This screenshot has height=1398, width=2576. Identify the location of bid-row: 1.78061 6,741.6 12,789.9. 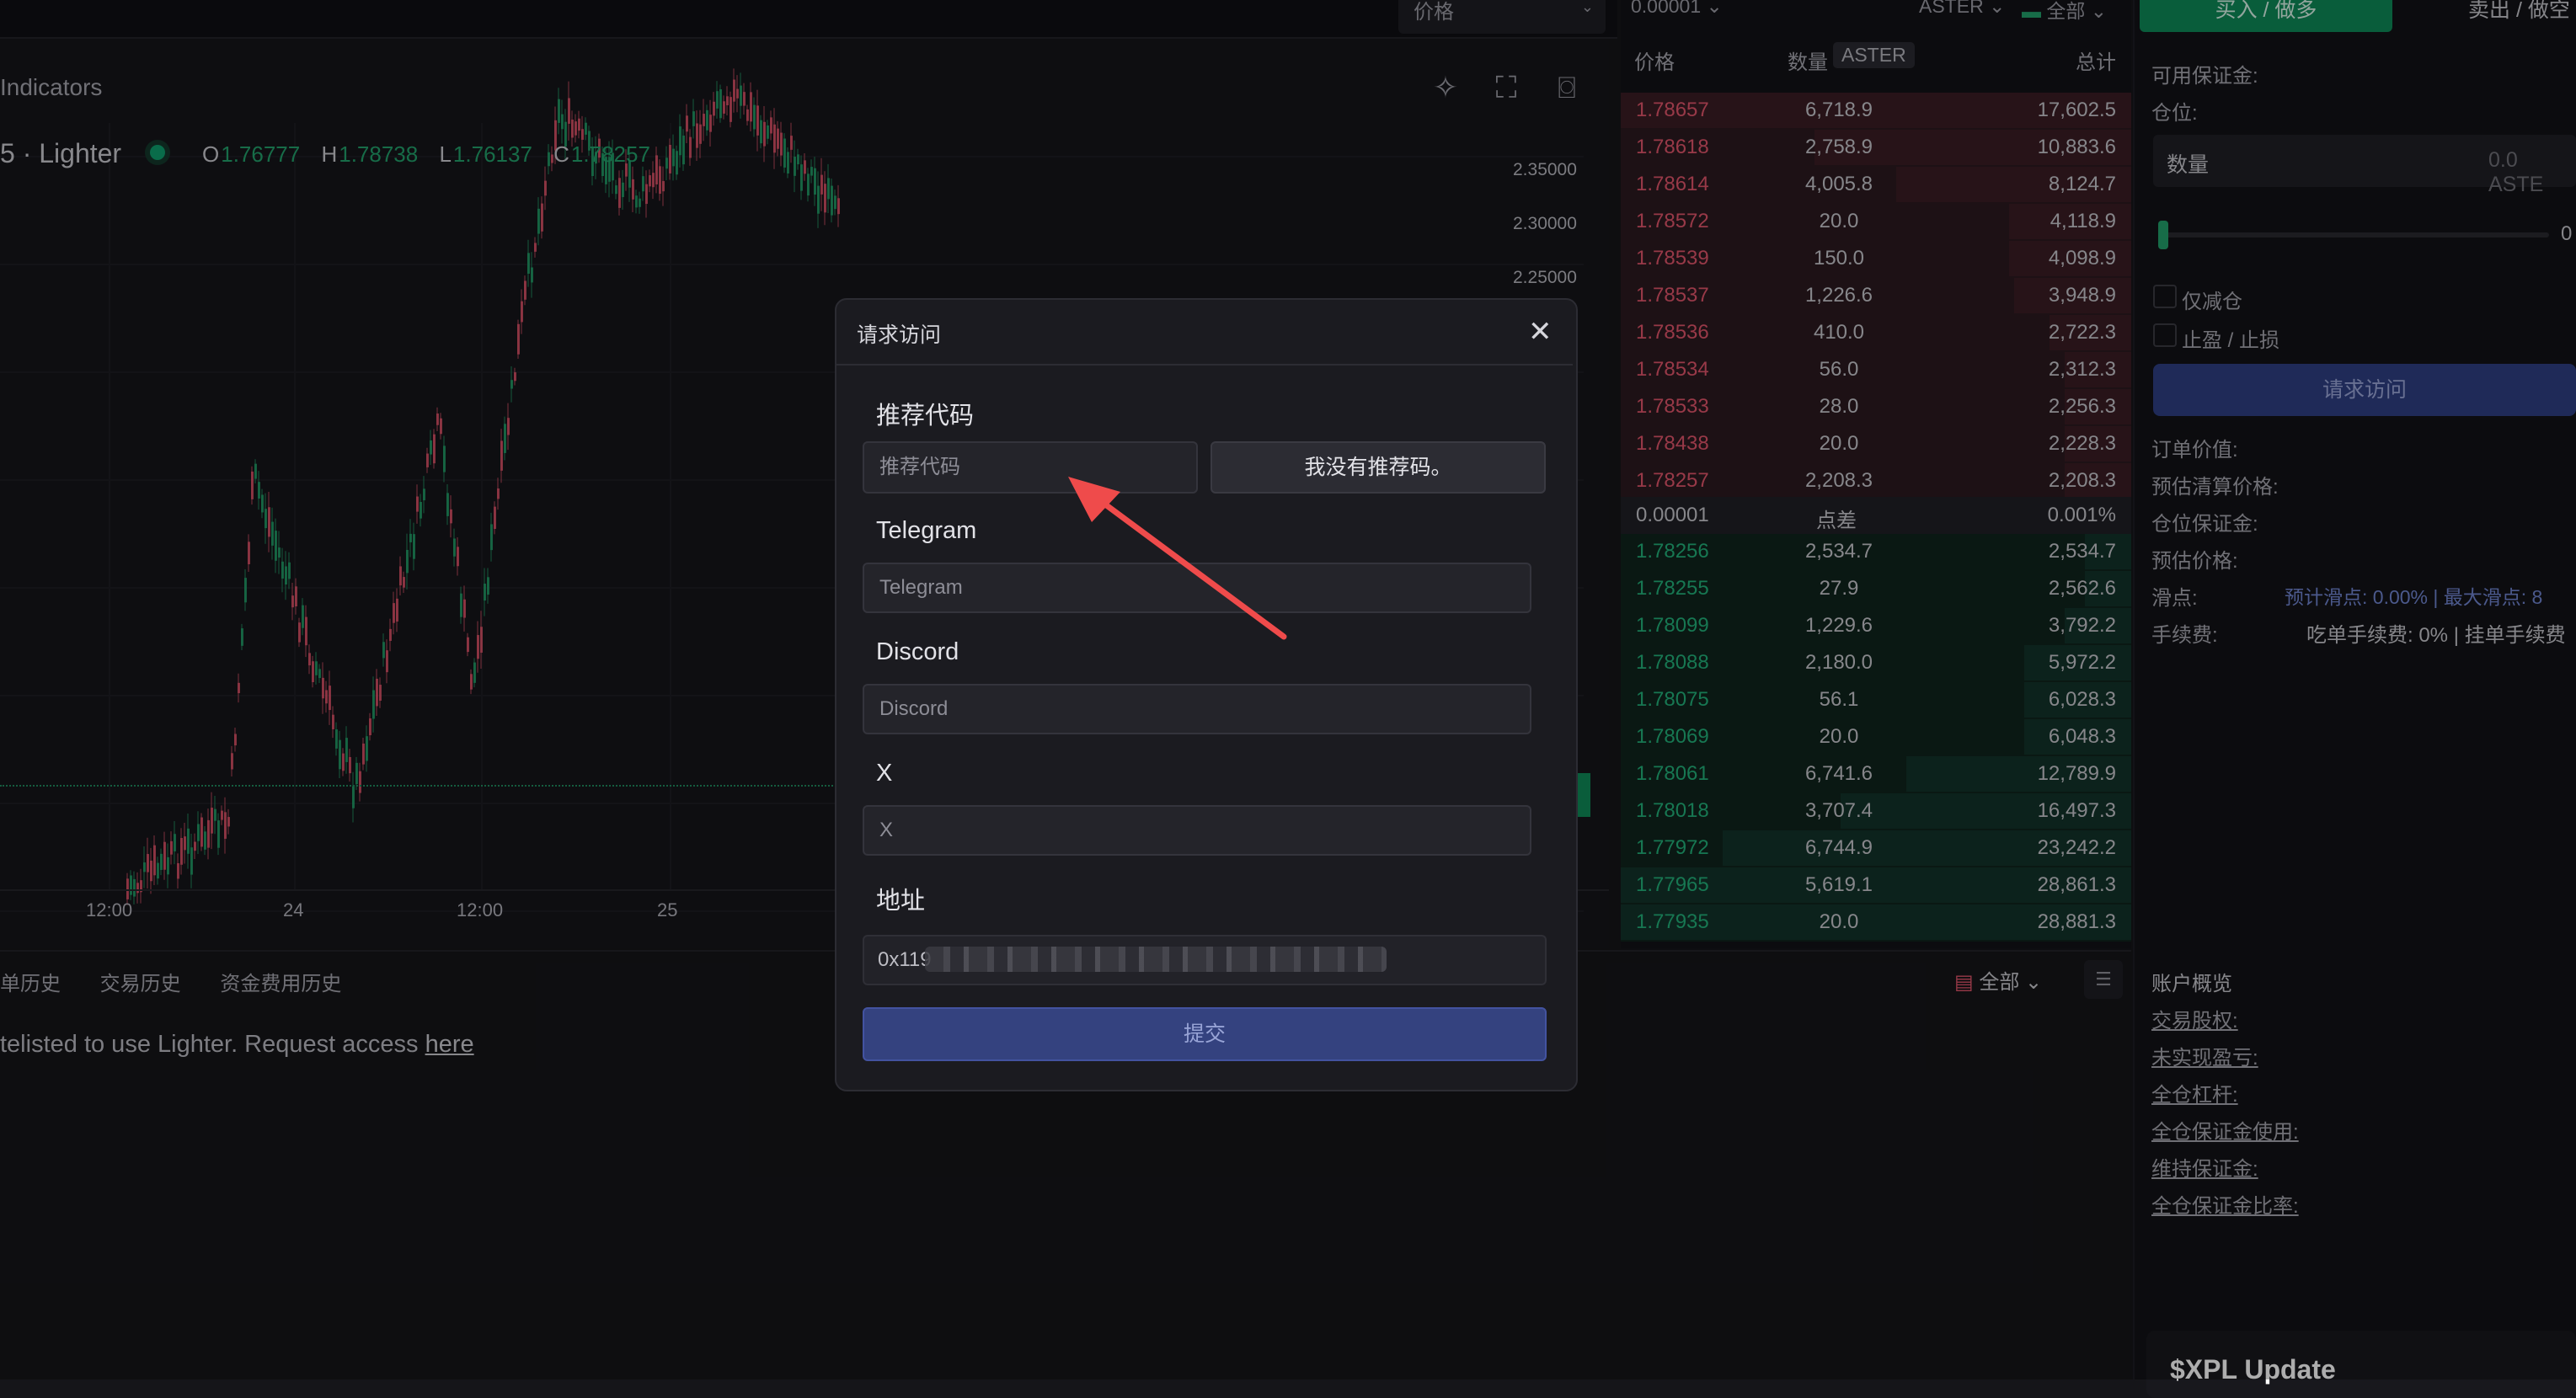
(1876, 775).